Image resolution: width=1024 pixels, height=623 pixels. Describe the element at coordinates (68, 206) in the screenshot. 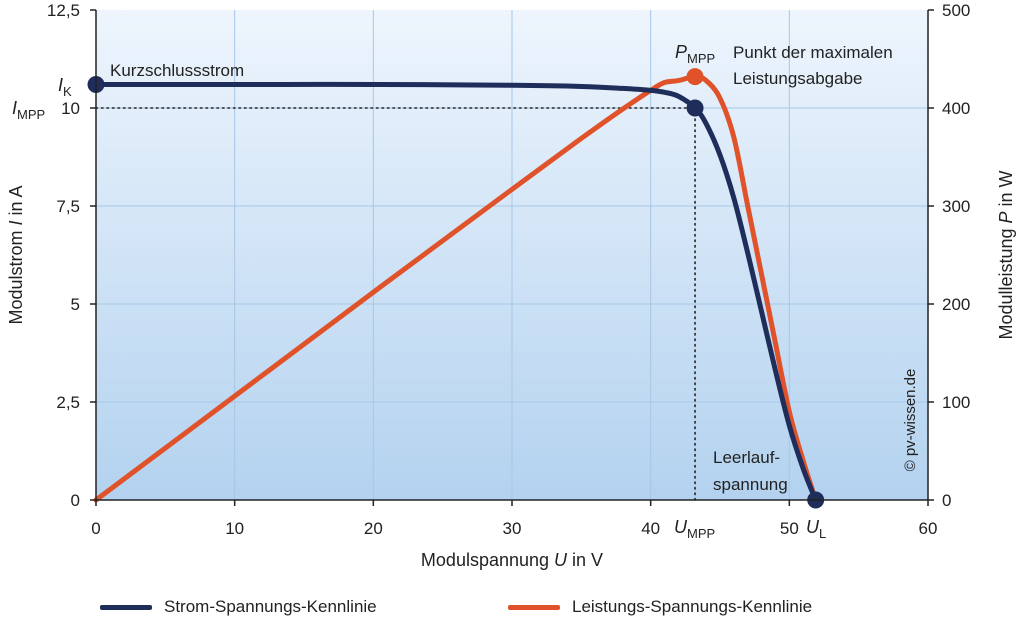

I see `y-left-tick-label-3: 7,5` at that location.